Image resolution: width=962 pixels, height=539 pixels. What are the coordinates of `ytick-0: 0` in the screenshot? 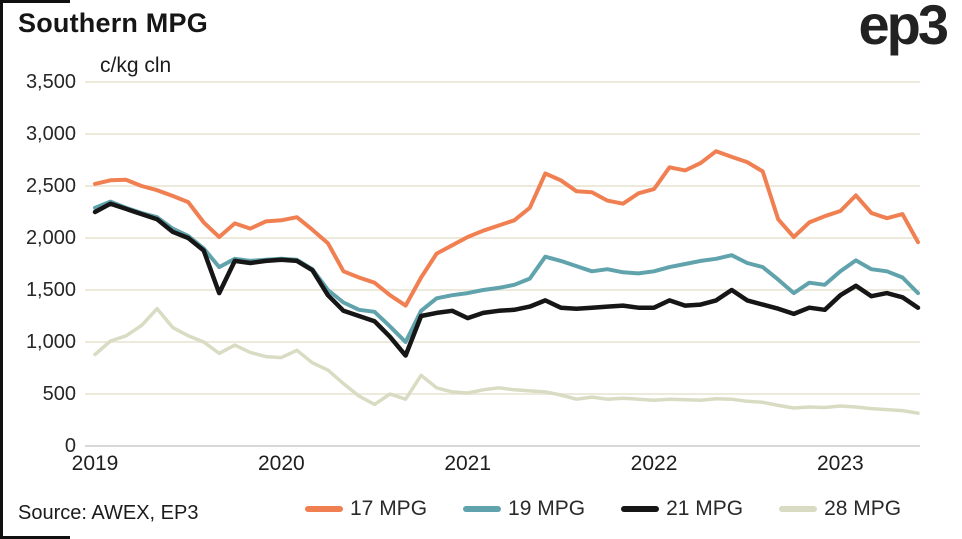 It's located at (70, 446).